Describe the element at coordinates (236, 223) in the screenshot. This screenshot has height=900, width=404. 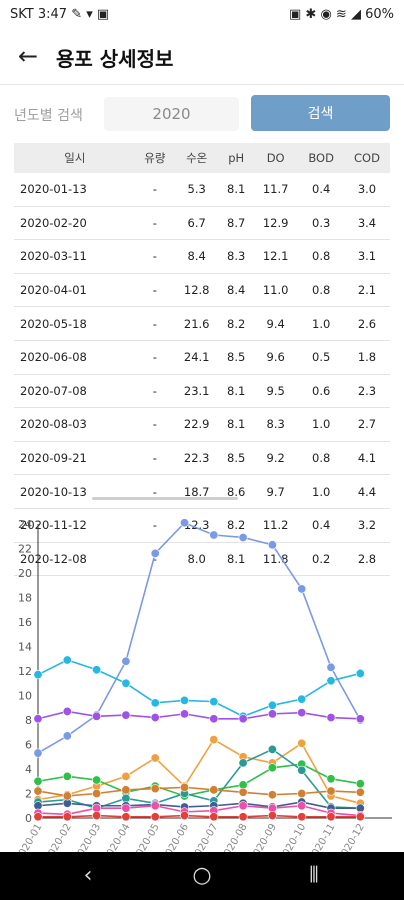
I see `cell-ph: 8.7` at that location.